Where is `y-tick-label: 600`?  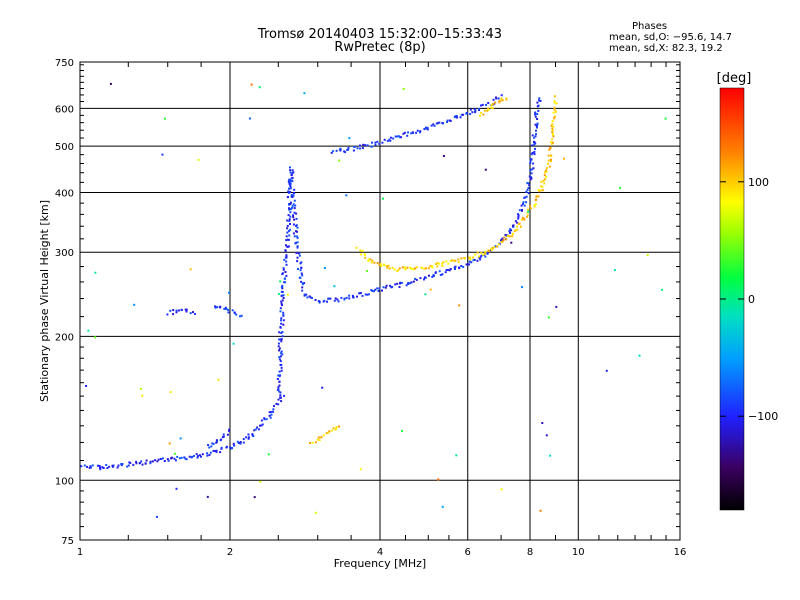
y-tick-label: 600 is located at coordinates (64, 109).